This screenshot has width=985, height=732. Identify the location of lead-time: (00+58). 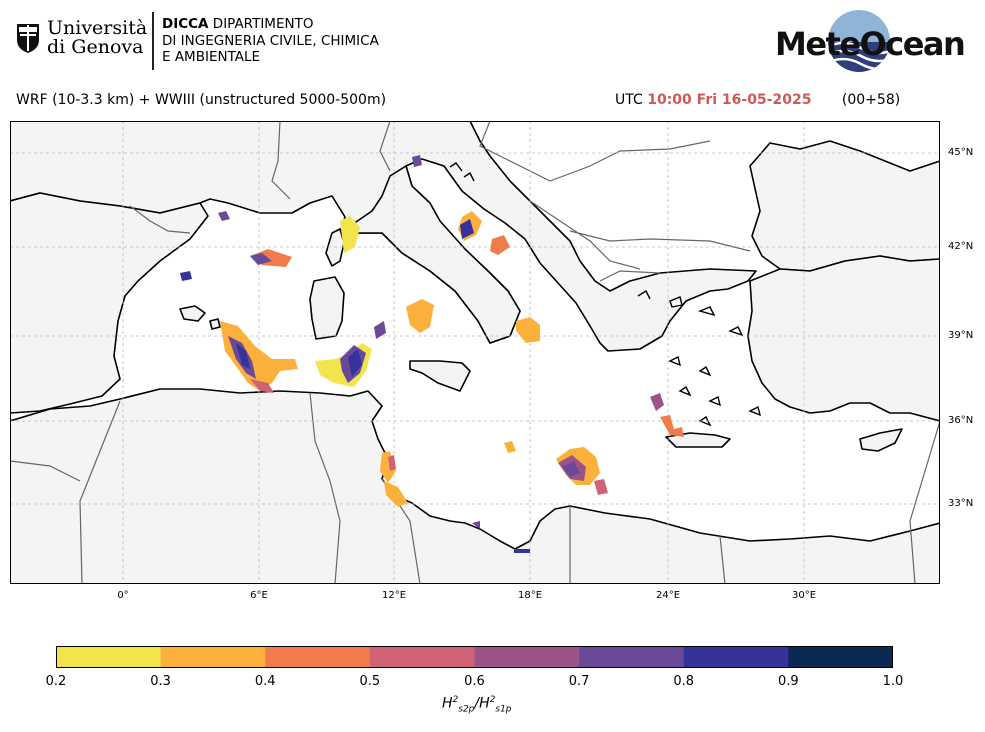
(871, 100).